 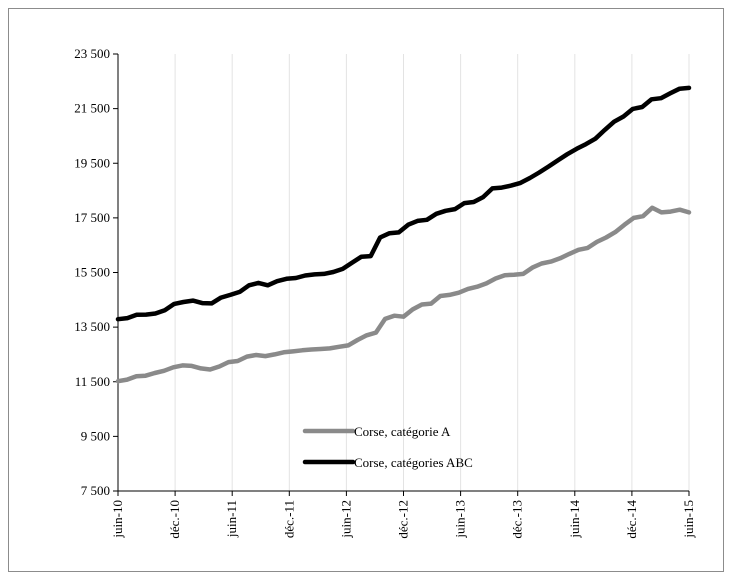 What do you see at coordinates (92, 217) in the screenshot?
I see `y-tick-label: 17 500` at bounding box center [92, 217].